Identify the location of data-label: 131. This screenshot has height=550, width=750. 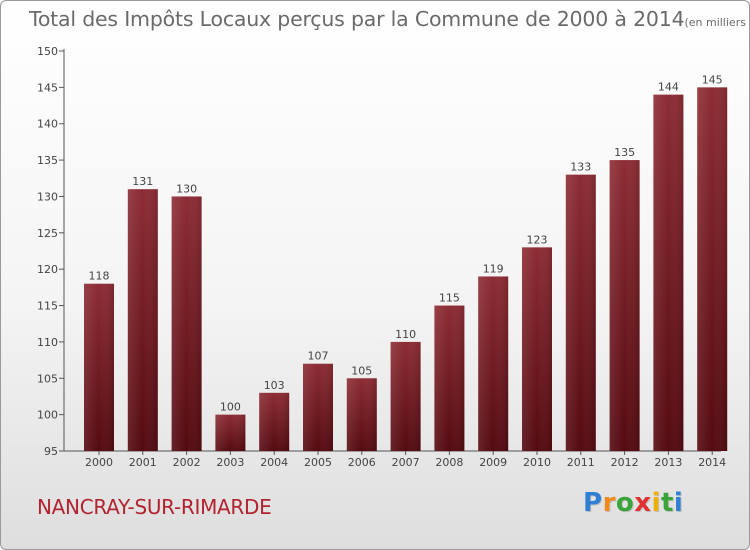
(142, 181).